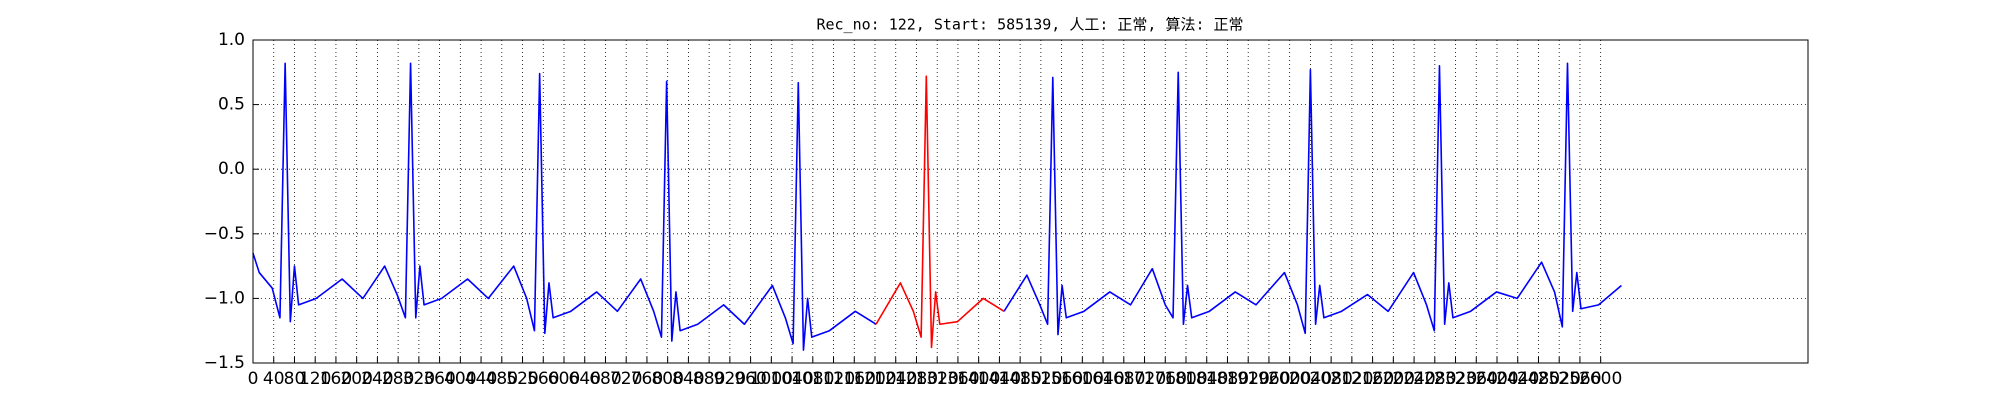 The height and width of the screenshot is (400, 2000). Describe the element at coordinates (916, 379) in the screenshot. I see `x-tick-label: 1280` at that location.